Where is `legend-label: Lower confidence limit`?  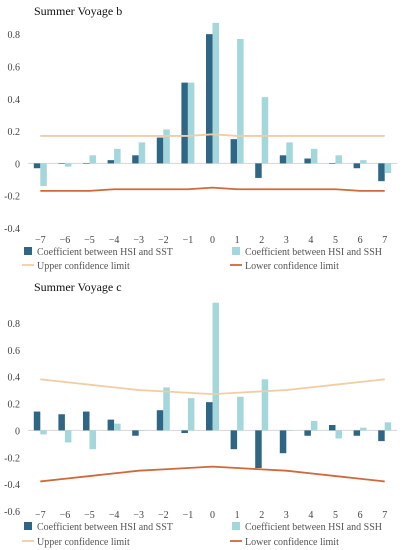
legend-label: Lower confidence limit is located at coordinates (292, 542).